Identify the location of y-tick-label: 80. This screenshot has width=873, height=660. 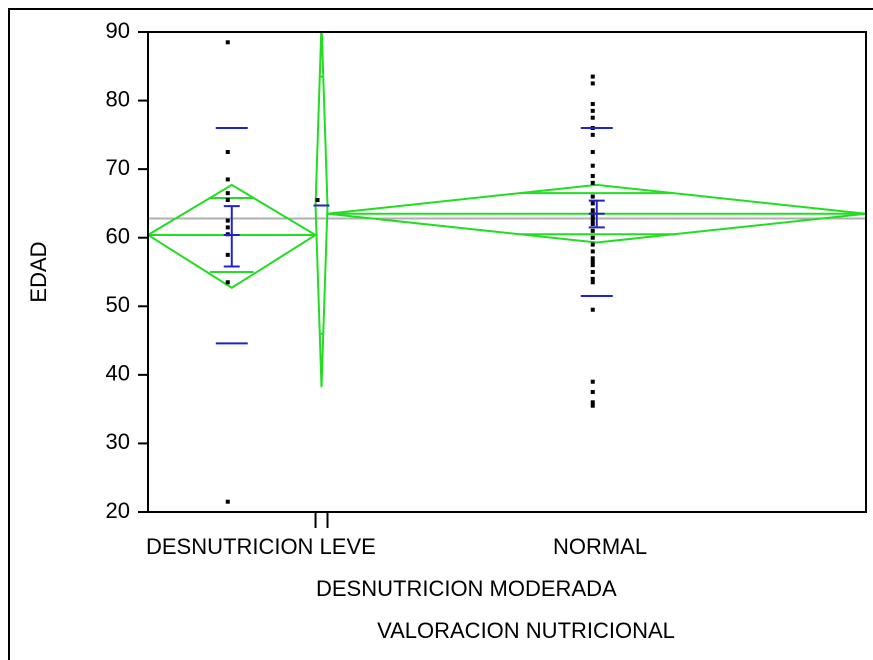
(118, 98).